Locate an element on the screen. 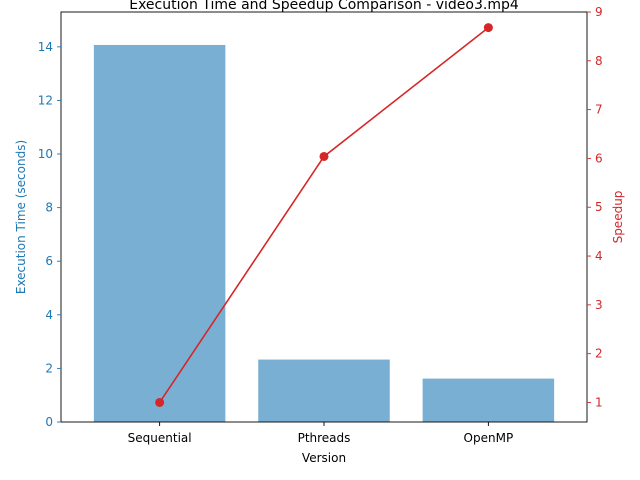 This screenshot has height=480, width=640. y-left-tick-label: 12 is located at coordinates (45, 100).